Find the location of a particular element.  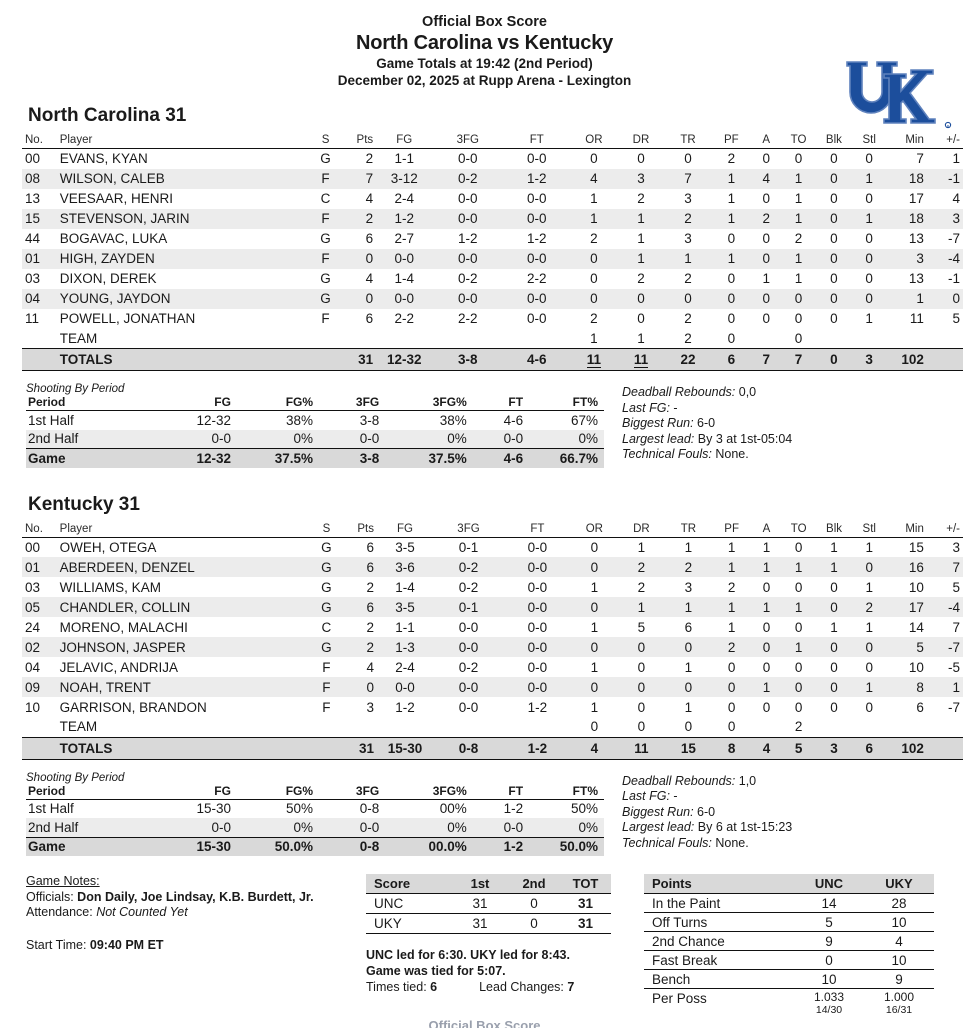

cell-pf: 1 is located at coordinates (731, 567).